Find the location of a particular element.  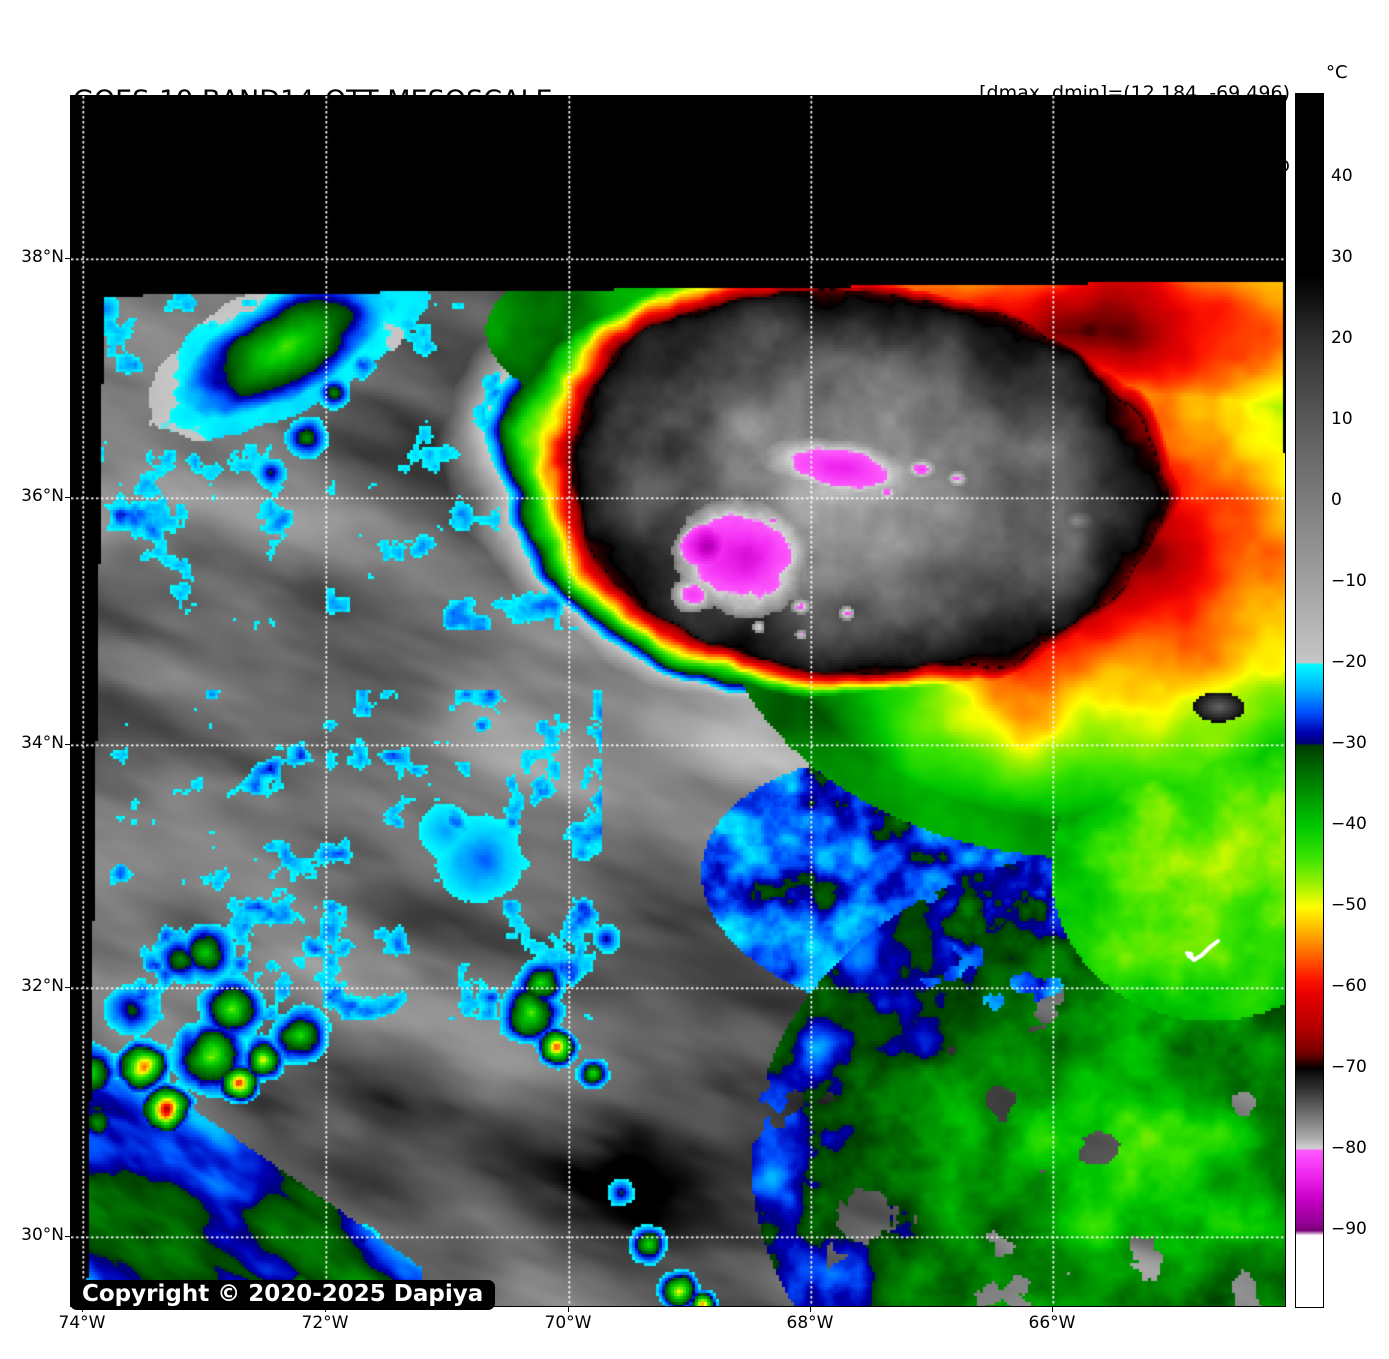

colorbar-tick-label: −60 is located at coordinates (1349, 986).